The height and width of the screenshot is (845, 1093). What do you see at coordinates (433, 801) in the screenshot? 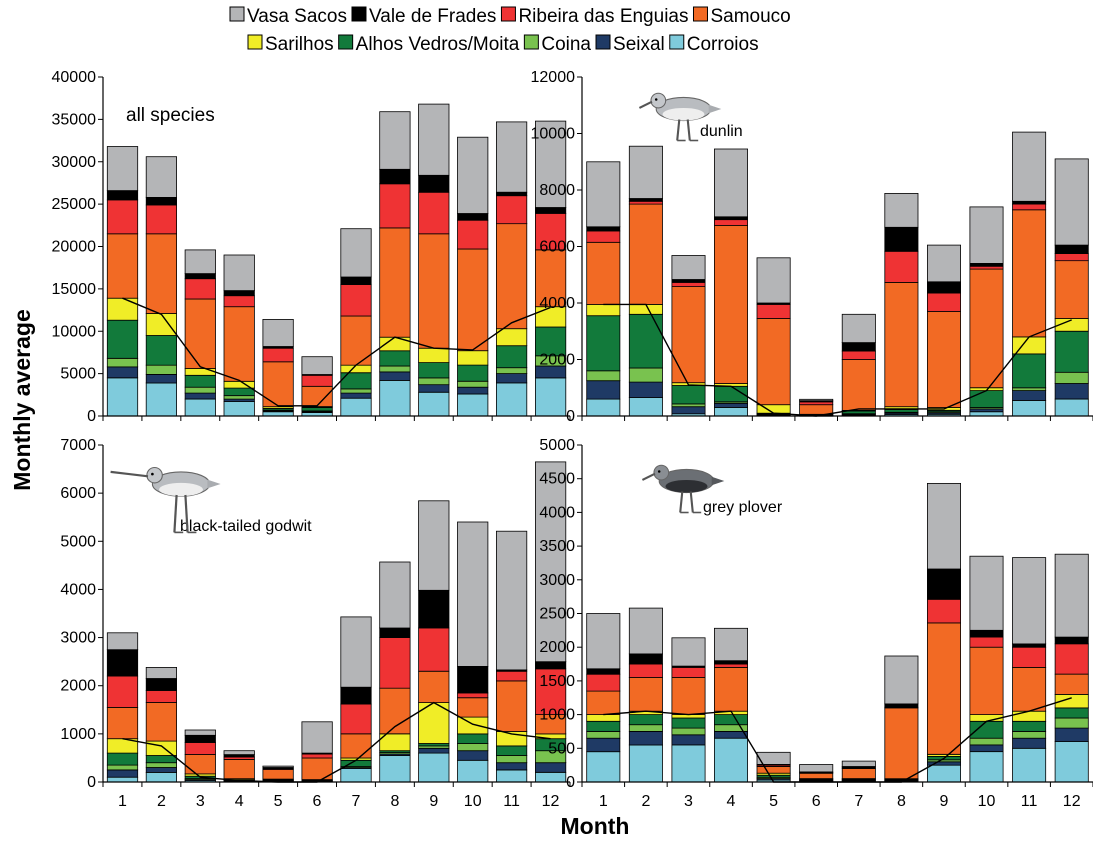
I see `x-tick-label: 9` at bounding box center [433, 801].